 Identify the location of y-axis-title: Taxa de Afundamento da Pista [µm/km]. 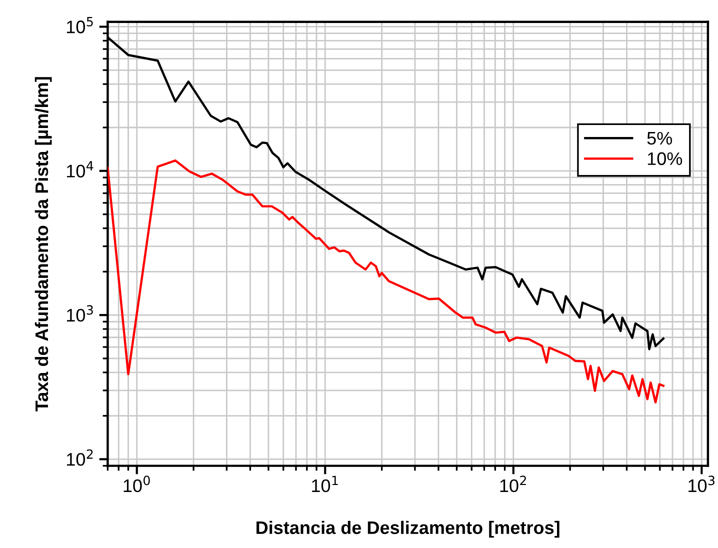
(43, 244).